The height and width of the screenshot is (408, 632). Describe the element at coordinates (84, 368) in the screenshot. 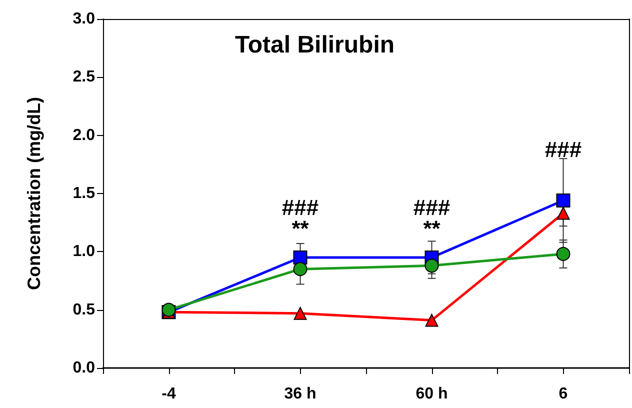

I see `y-tick-label: 0.0` at that location.